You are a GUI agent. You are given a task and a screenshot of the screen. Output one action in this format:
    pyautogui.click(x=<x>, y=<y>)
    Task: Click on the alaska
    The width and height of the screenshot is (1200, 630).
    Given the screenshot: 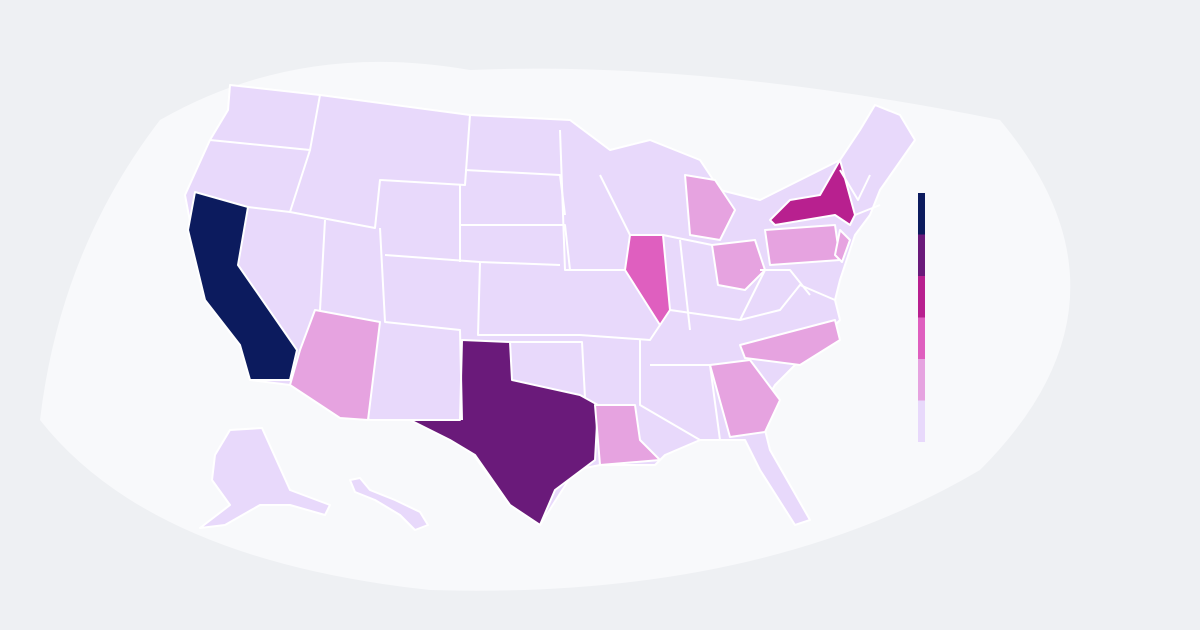 What is the action you would take?
    pyautogui.click(x=265, y=478)
    